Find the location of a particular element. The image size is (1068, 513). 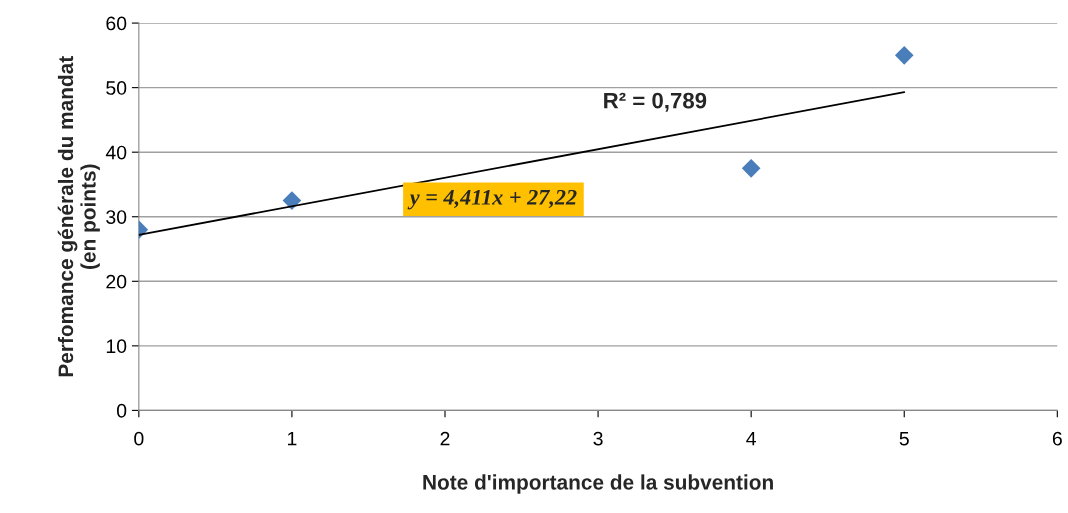

y-tick-label: 60 is located at coordinates (116, 23).